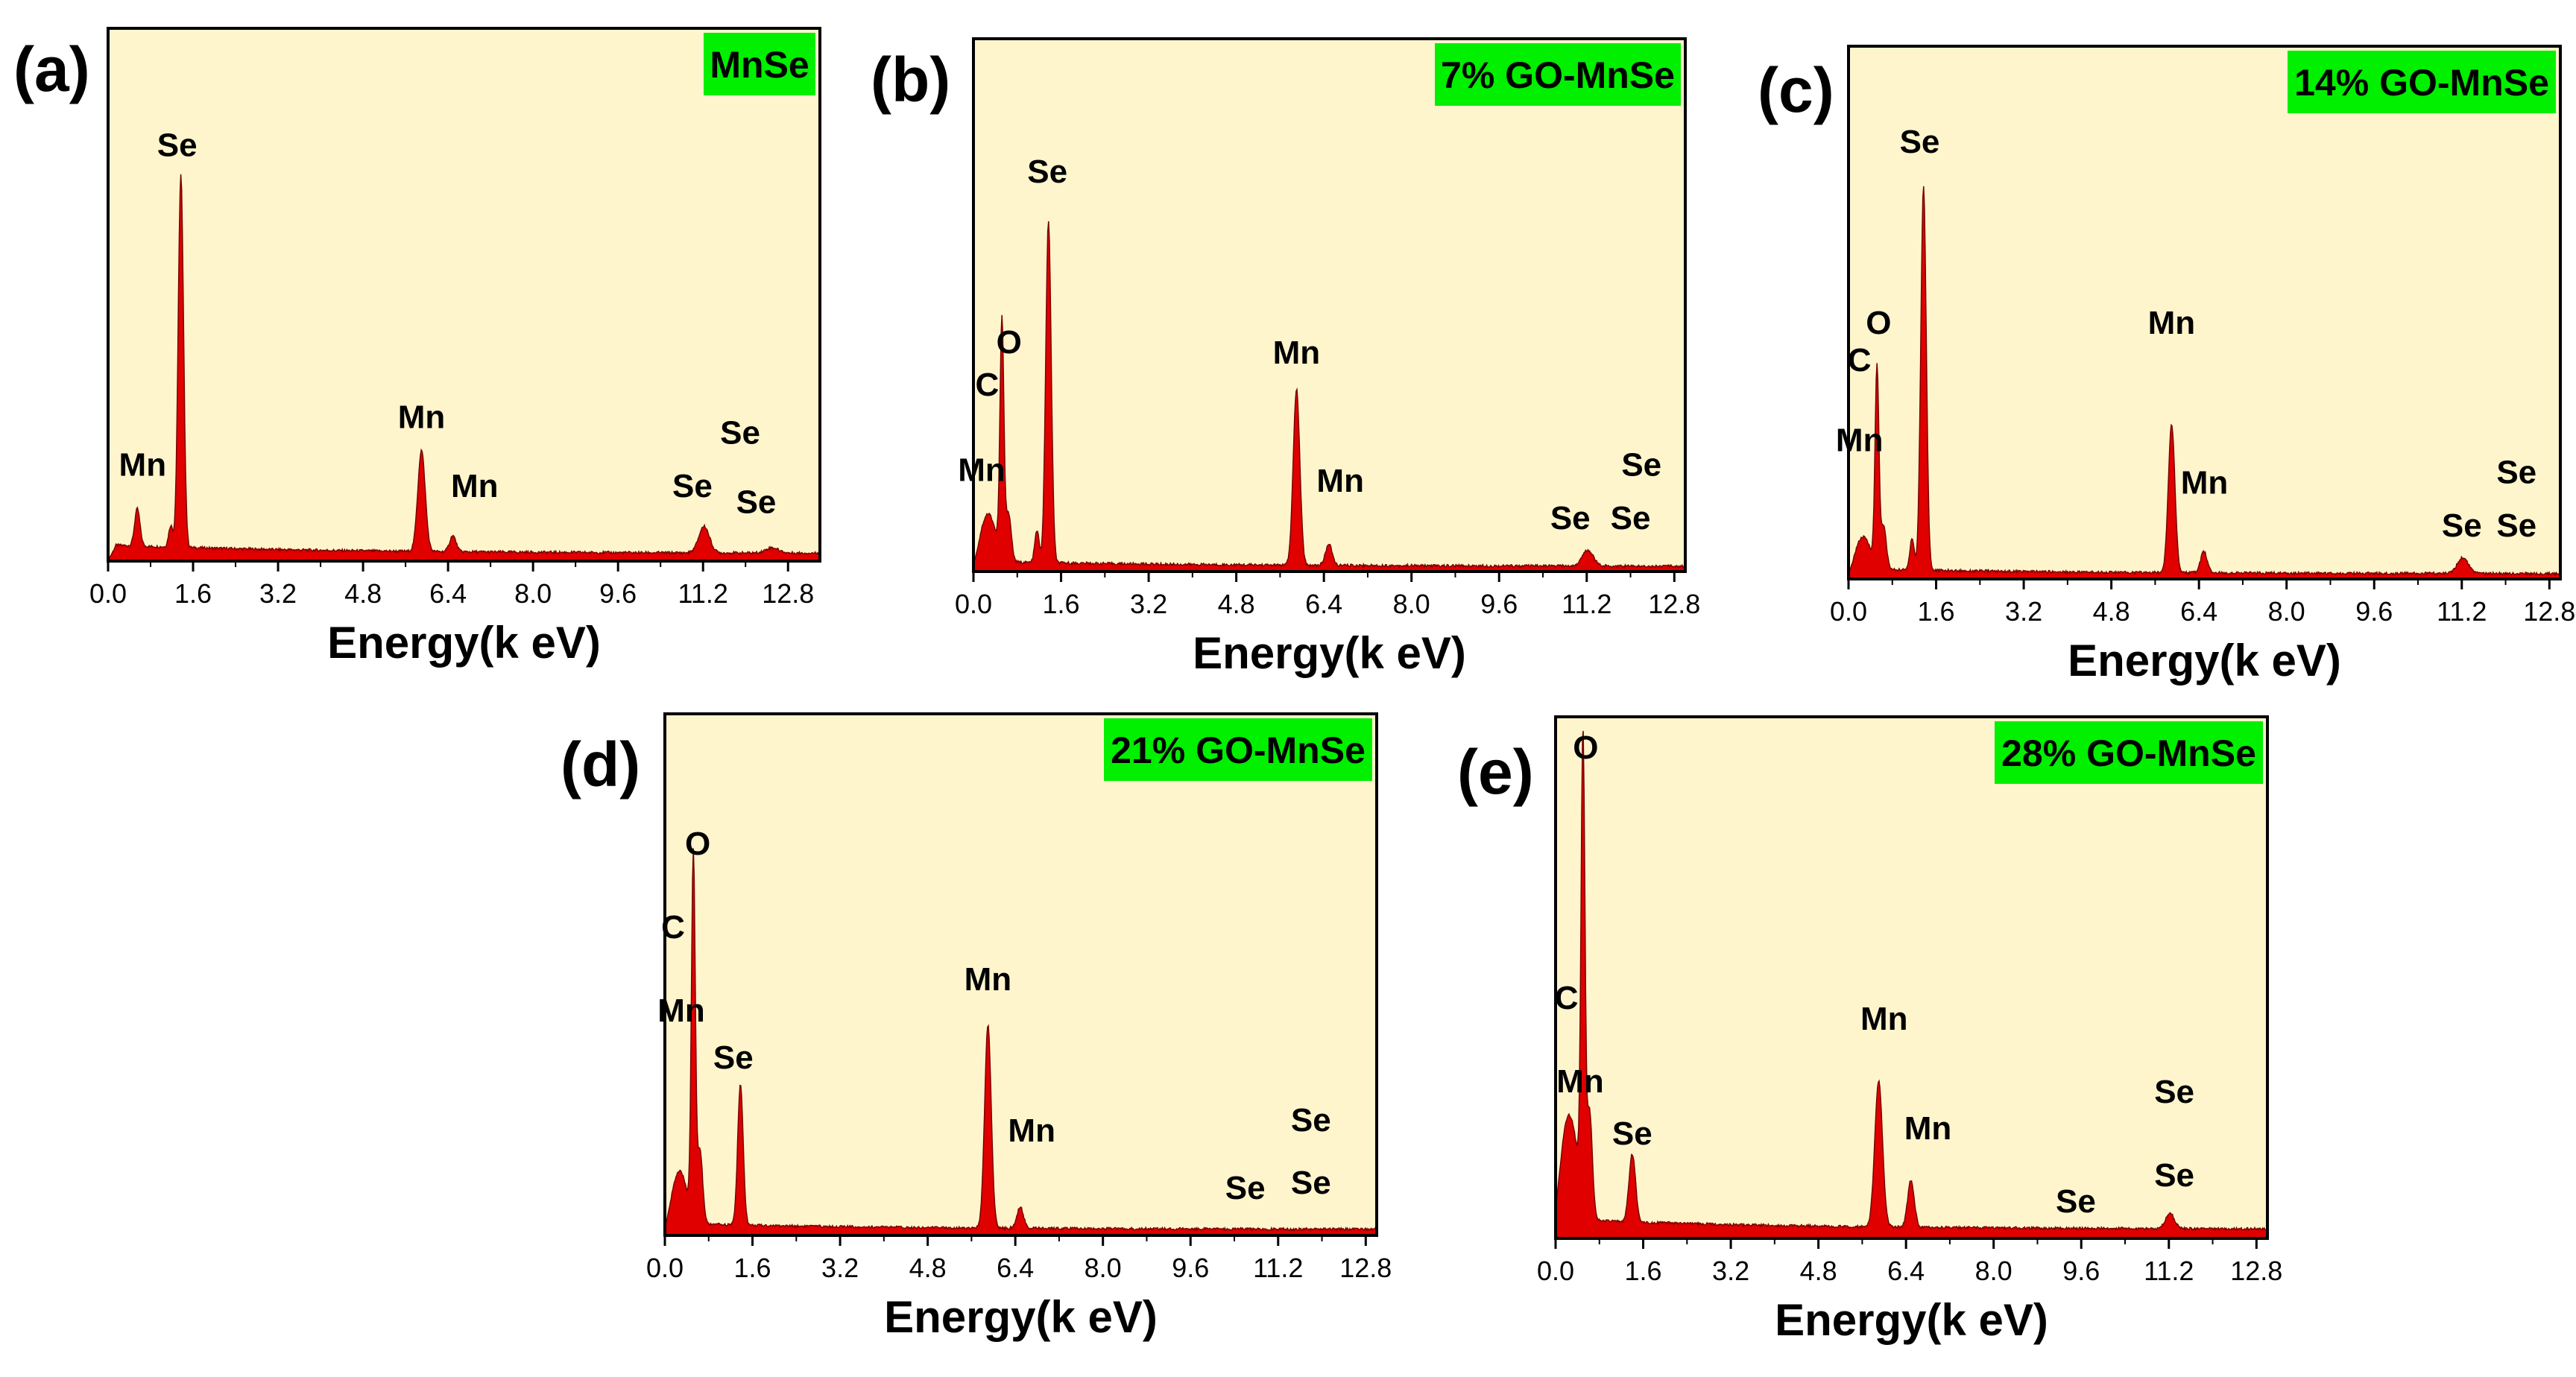 The height and width of the screenshot is (1377, 2576). I want to click on panel-label: (c), so click(1796, 90).